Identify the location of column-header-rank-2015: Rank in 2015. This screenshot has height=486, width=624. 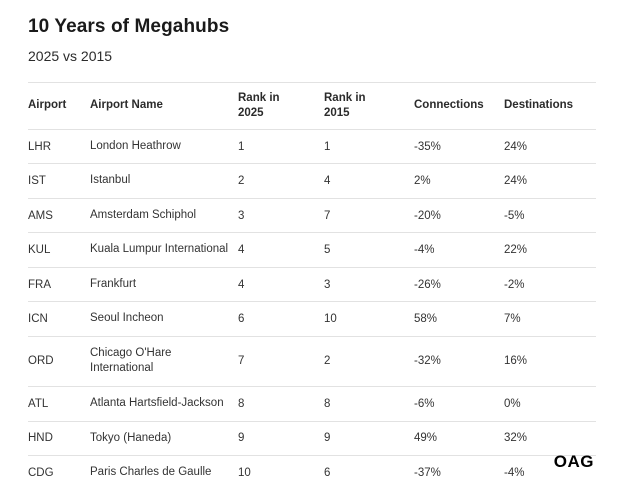
(369, 106).